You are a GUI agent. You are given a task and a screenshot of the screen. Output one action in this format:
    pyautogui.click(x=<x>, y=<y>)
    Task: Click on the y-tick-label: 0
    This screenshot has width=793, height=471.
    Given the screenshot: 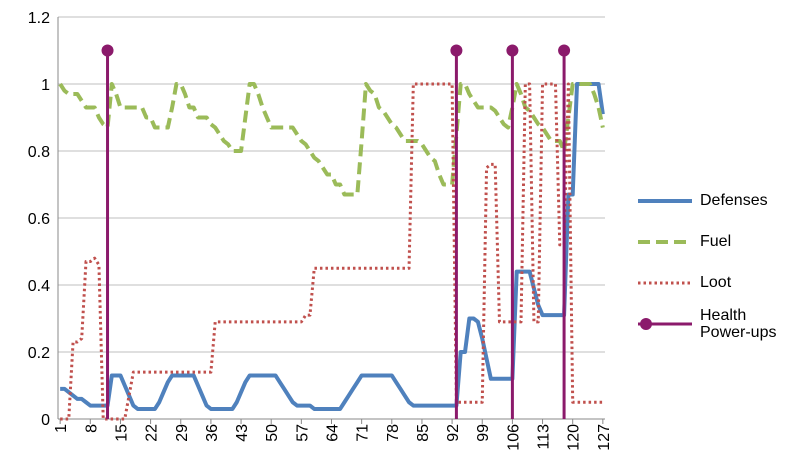 What is the action you would take?
    pyautogui.click(x=45, y=420)
    